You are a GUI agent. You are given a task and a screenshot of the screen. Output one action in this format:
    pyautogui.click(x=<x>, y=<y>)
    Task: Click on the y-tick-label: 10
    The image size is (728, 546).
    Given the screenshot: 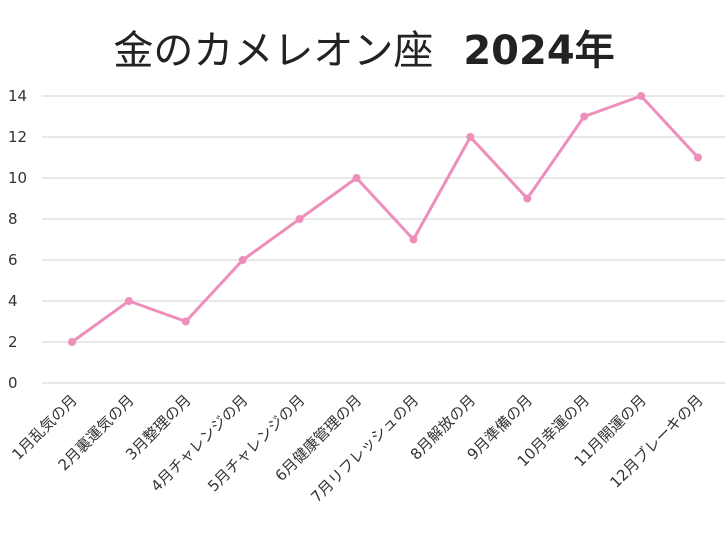 What is the action you would take?
    pyautogui.click(x=17, y=178)
    